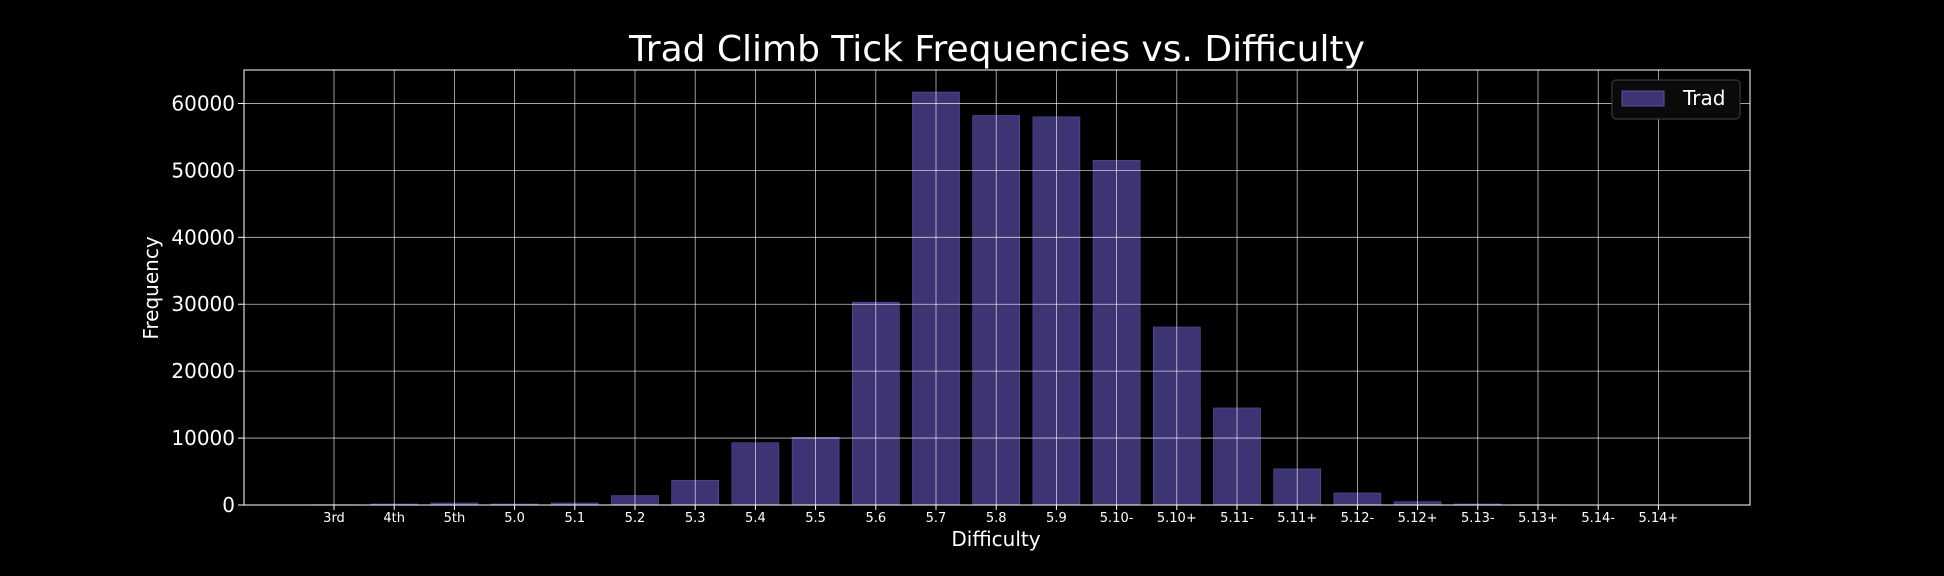  What do you see at coordinates (875, 518) in the screenshot?
I see `x-tick-label: 5.6` at bounding box center [875, 518].